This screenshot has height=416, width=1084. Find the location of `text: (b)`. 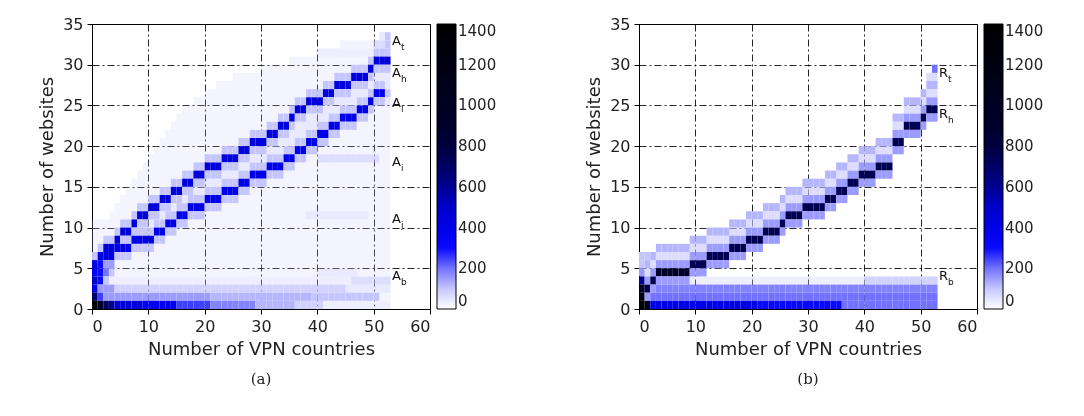

text: (b) is located at coordinates (808, 379).